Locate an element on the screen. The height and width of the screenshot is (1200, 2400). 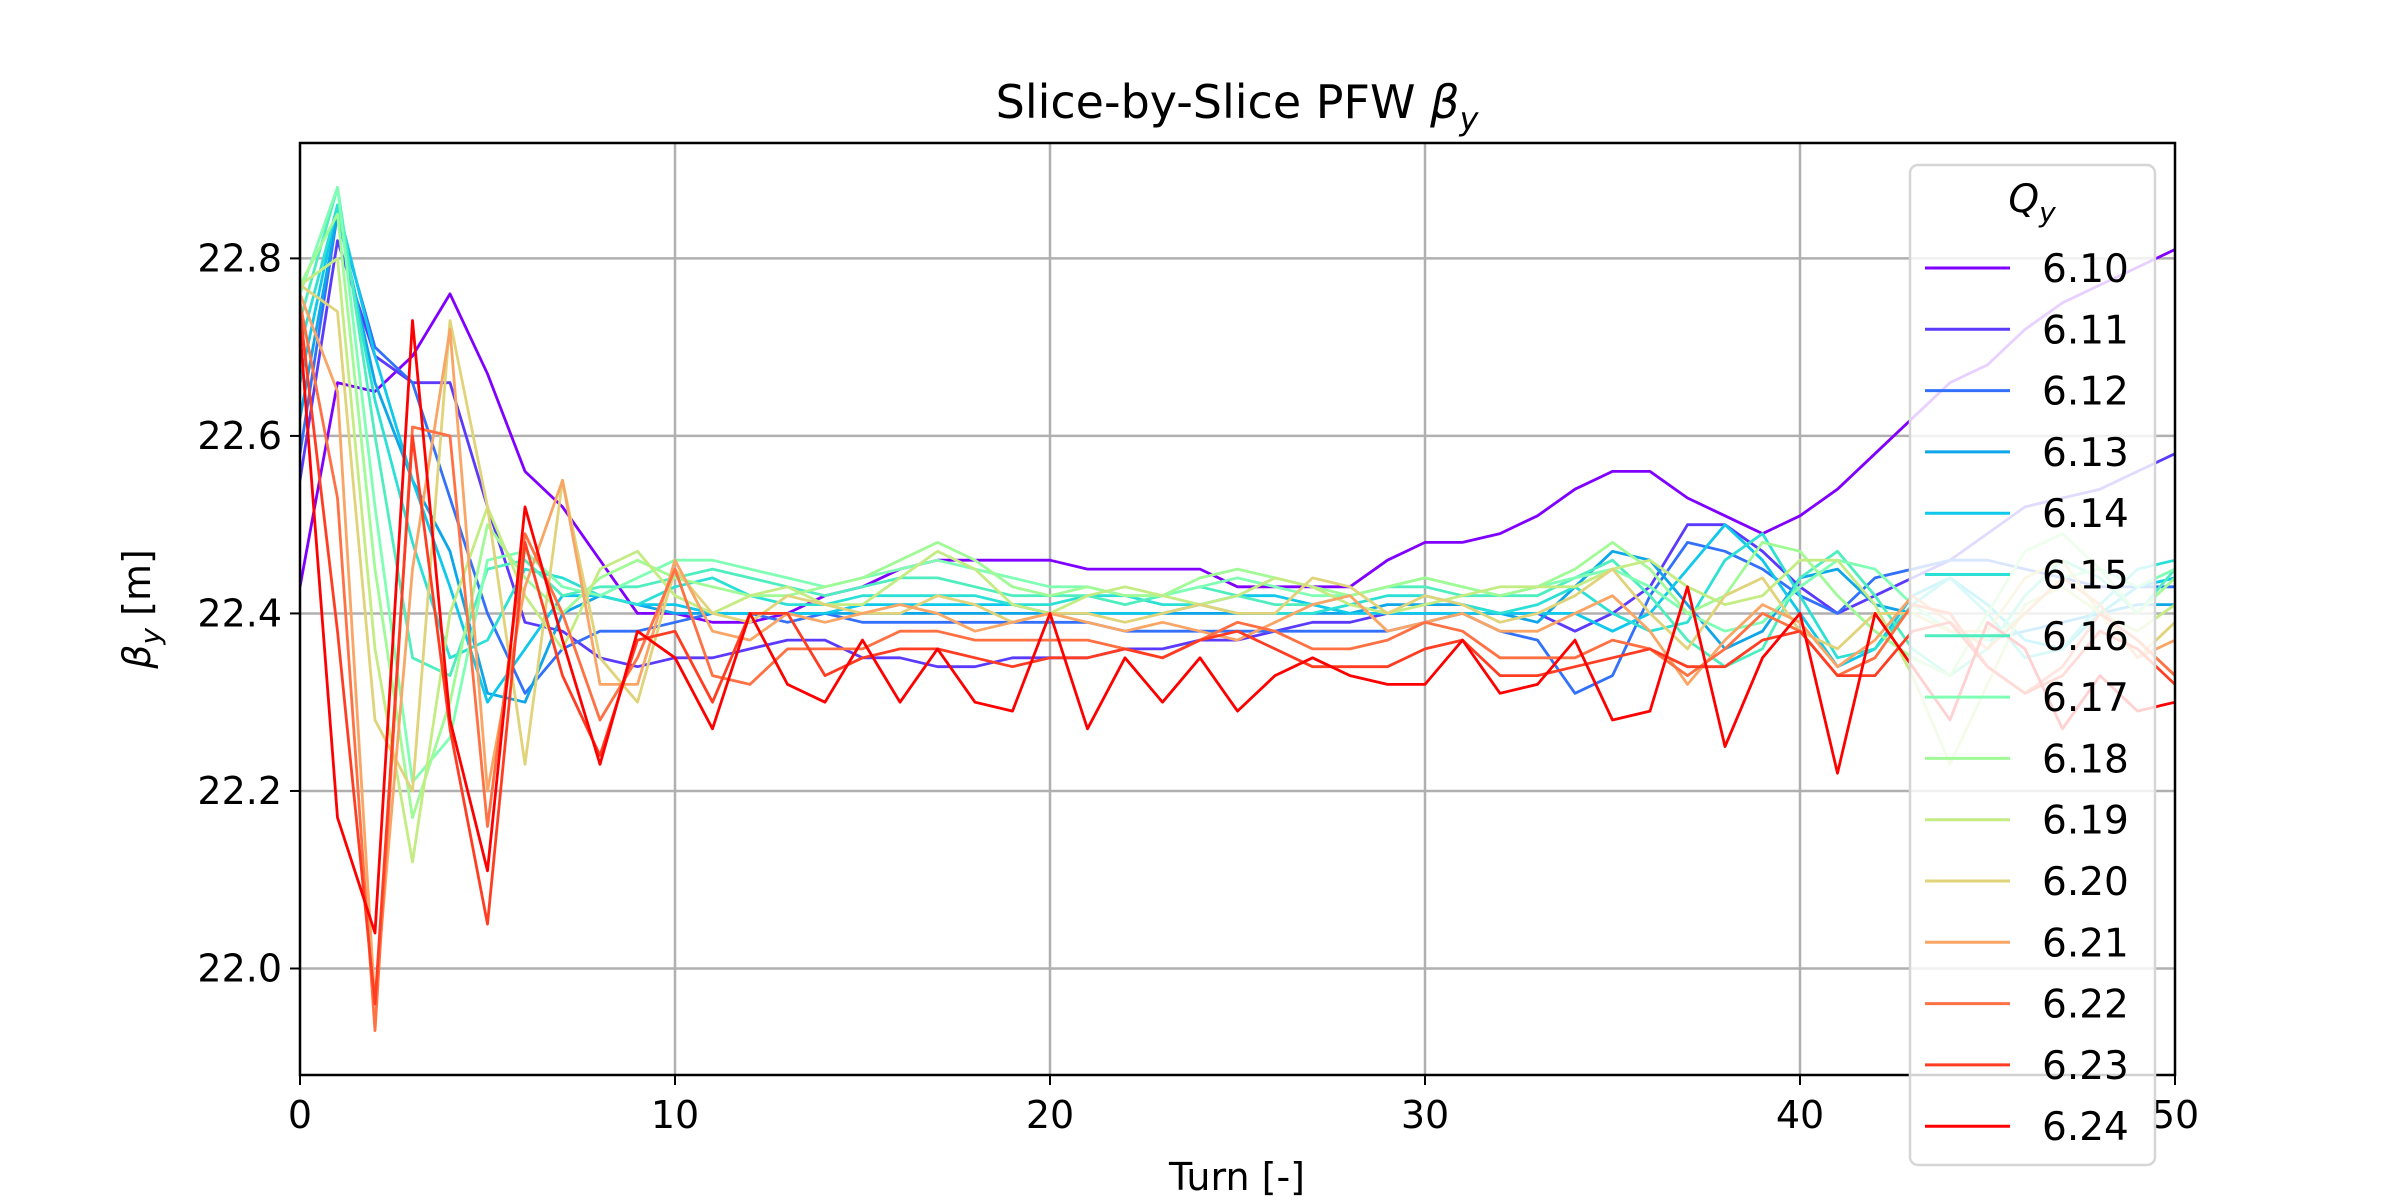
x-tick-label: 40 is located at coordinates (1800, 1115).